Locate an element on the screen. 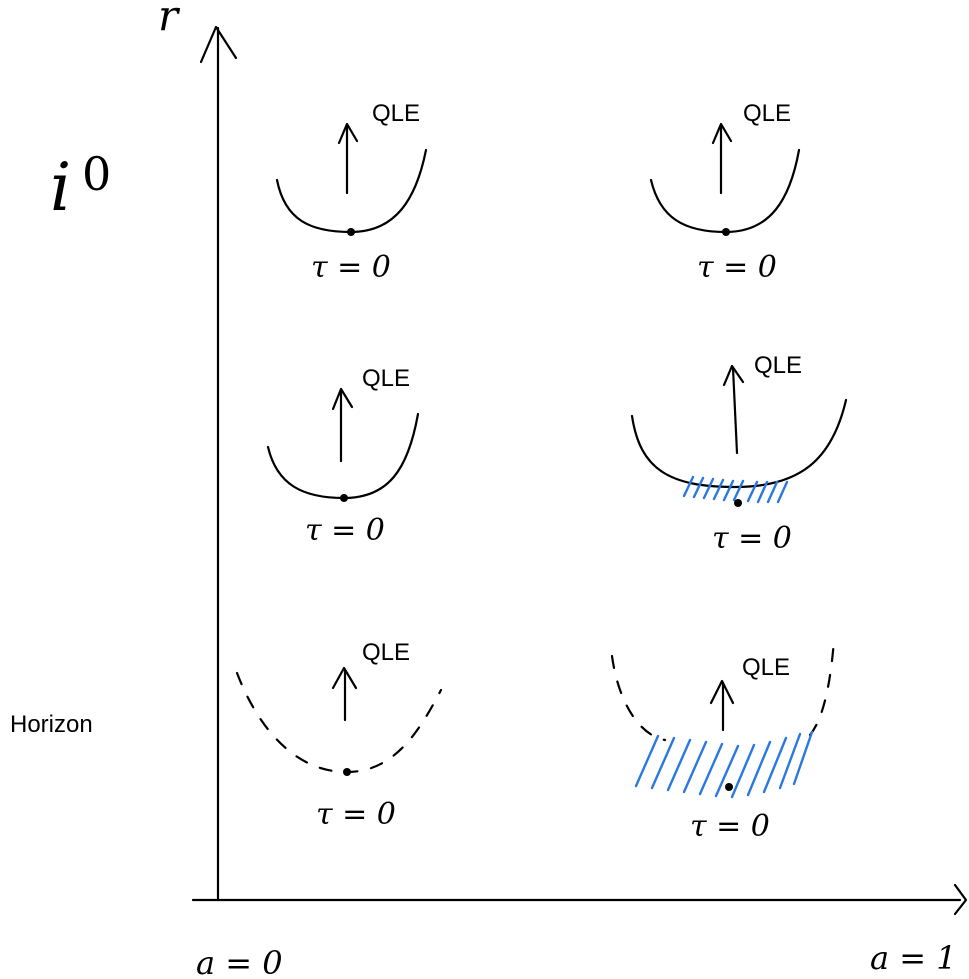 This screenshot has height=979, width=969. panel-middle-left: QLE τ = 0 is located at coordinates (343, 456).